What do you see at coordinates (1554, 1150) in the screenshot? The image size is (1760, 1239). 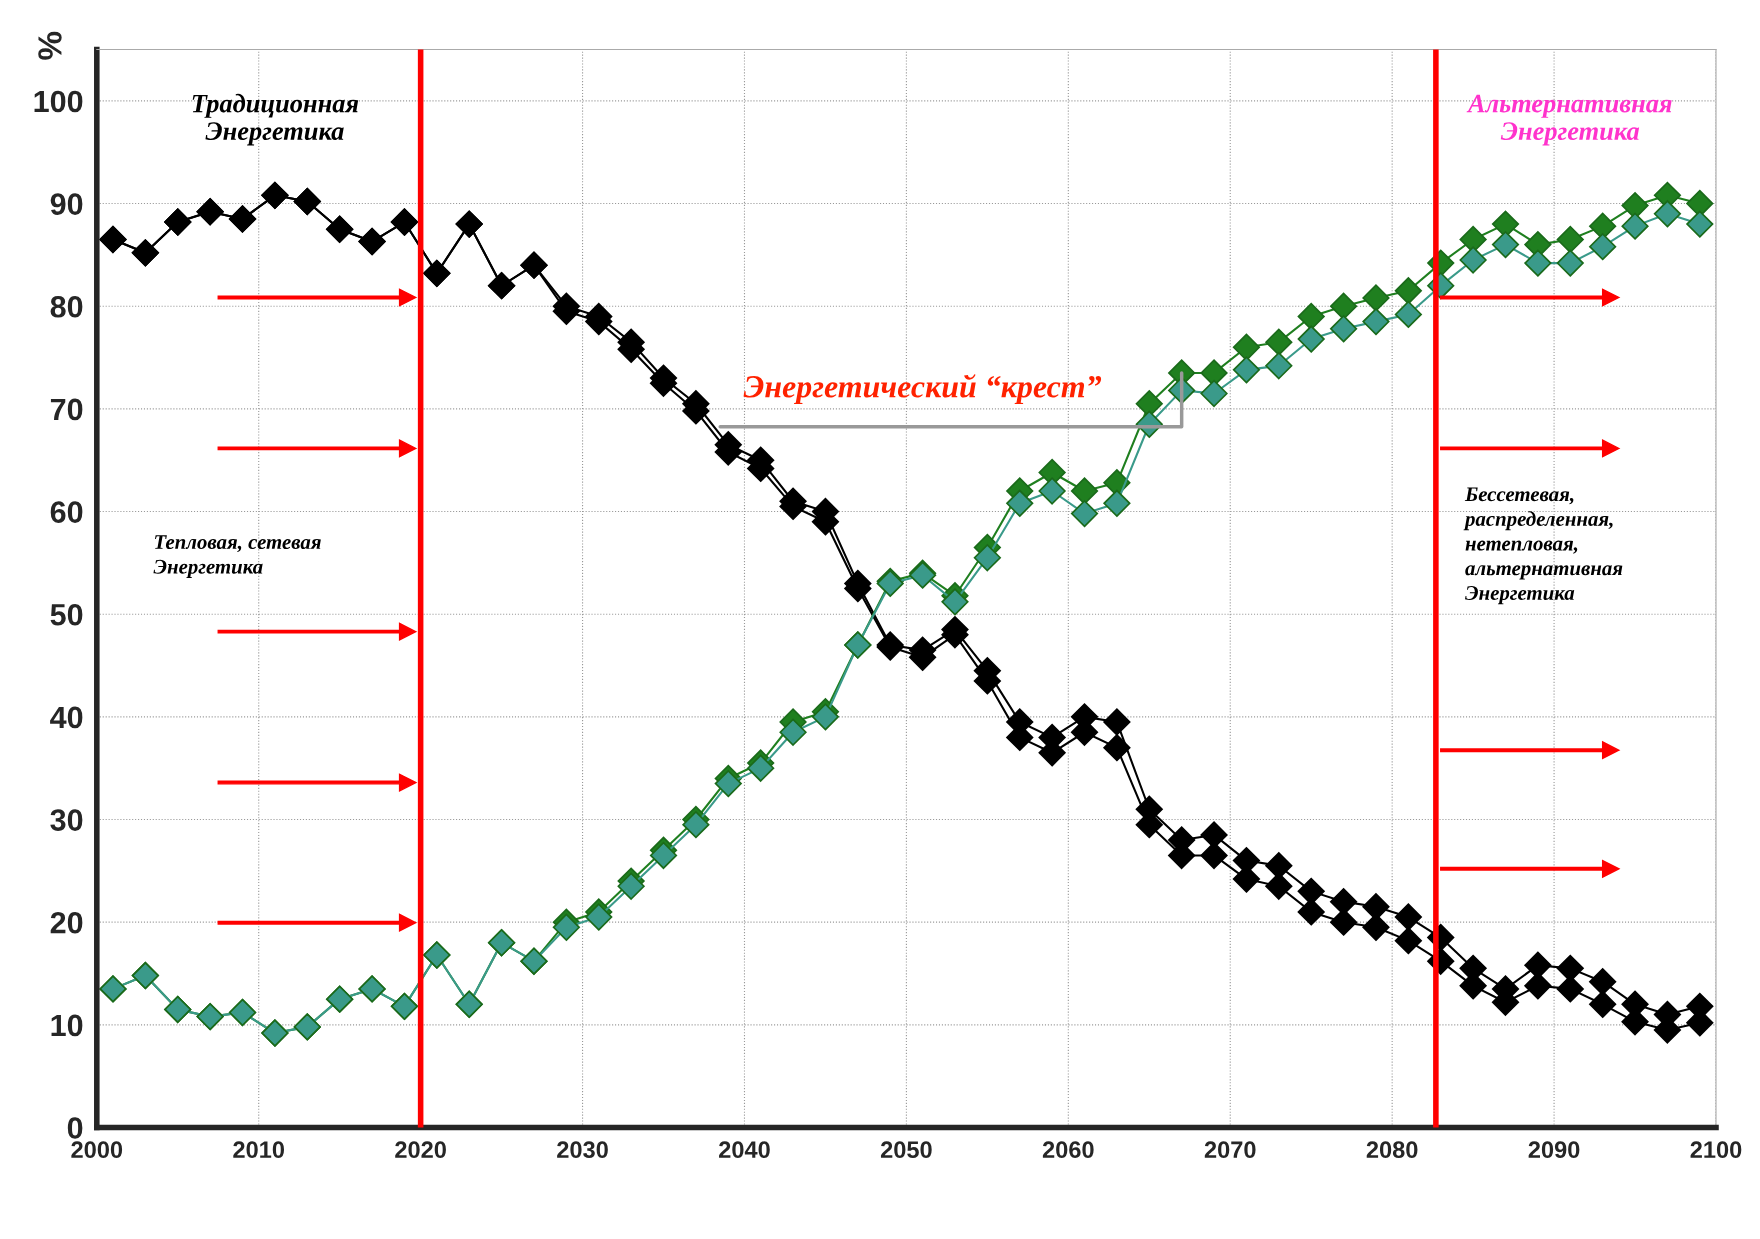 I see `x-tick-label: 2090` at bounding box center [1554, 1150].